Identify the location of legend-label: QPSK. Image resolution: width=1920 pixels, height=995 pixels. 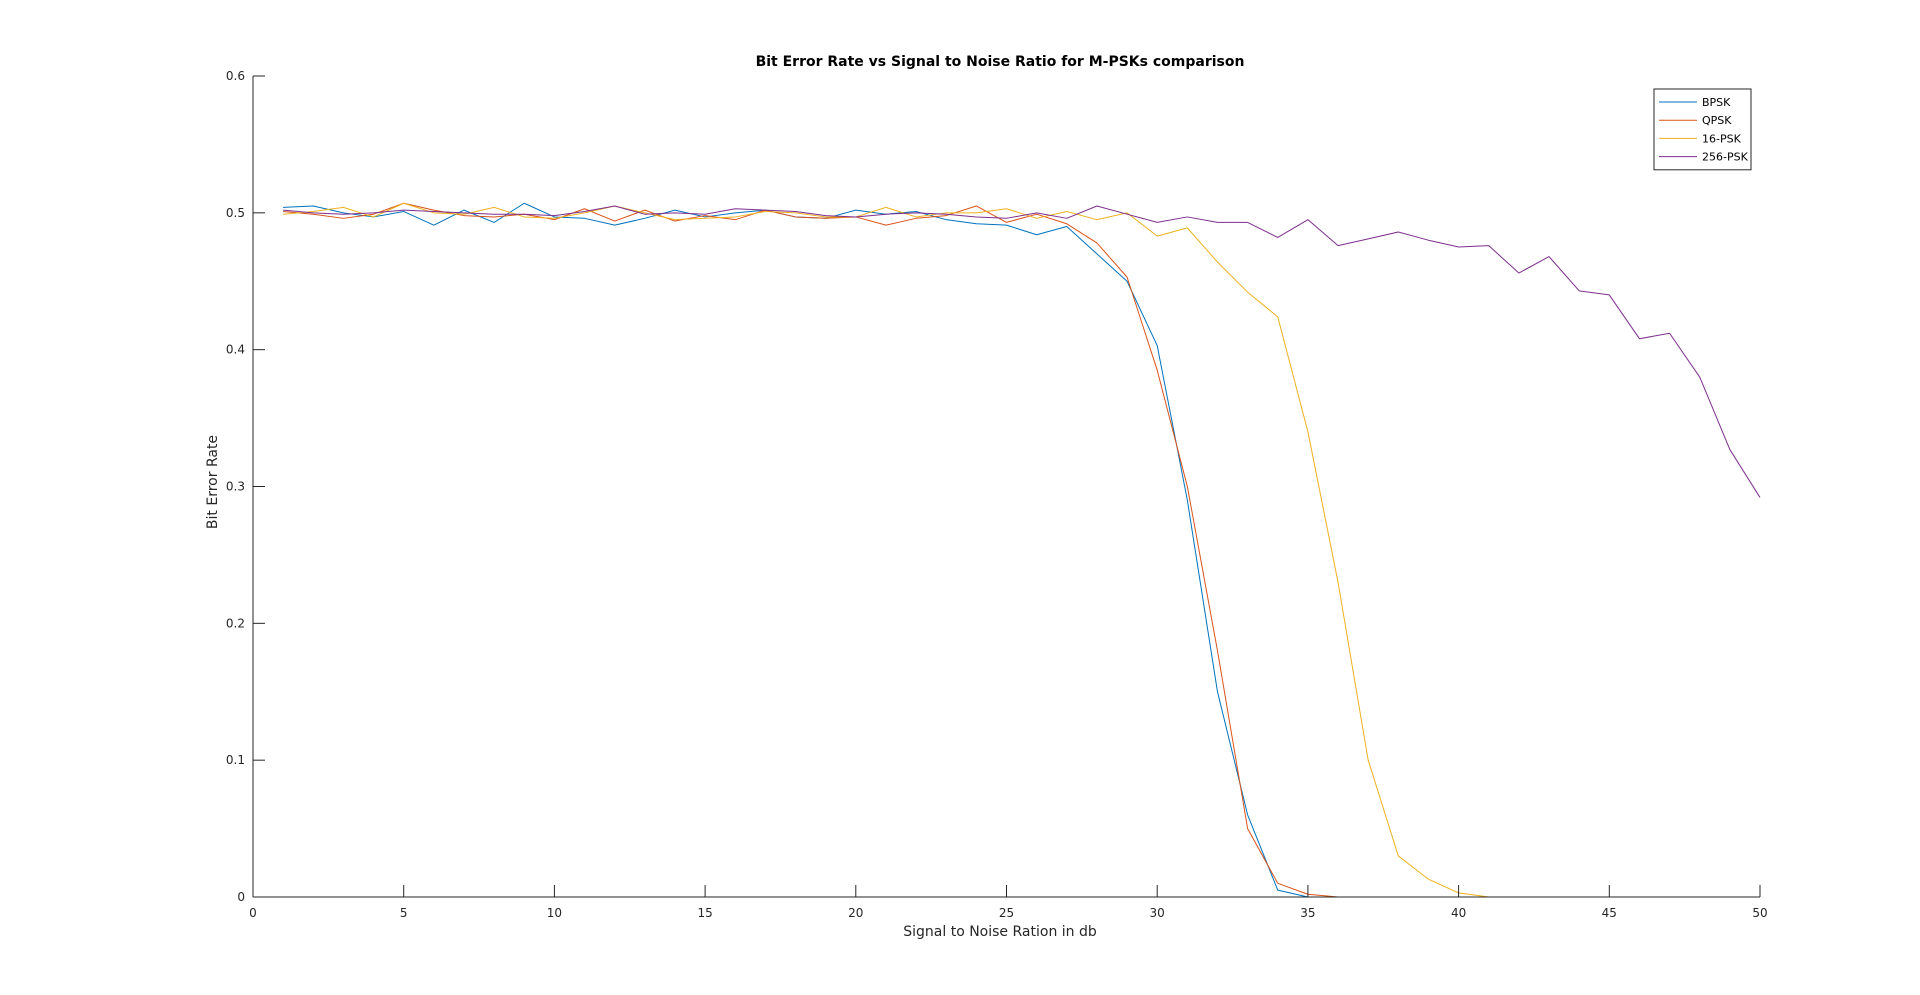
(1717, 120).